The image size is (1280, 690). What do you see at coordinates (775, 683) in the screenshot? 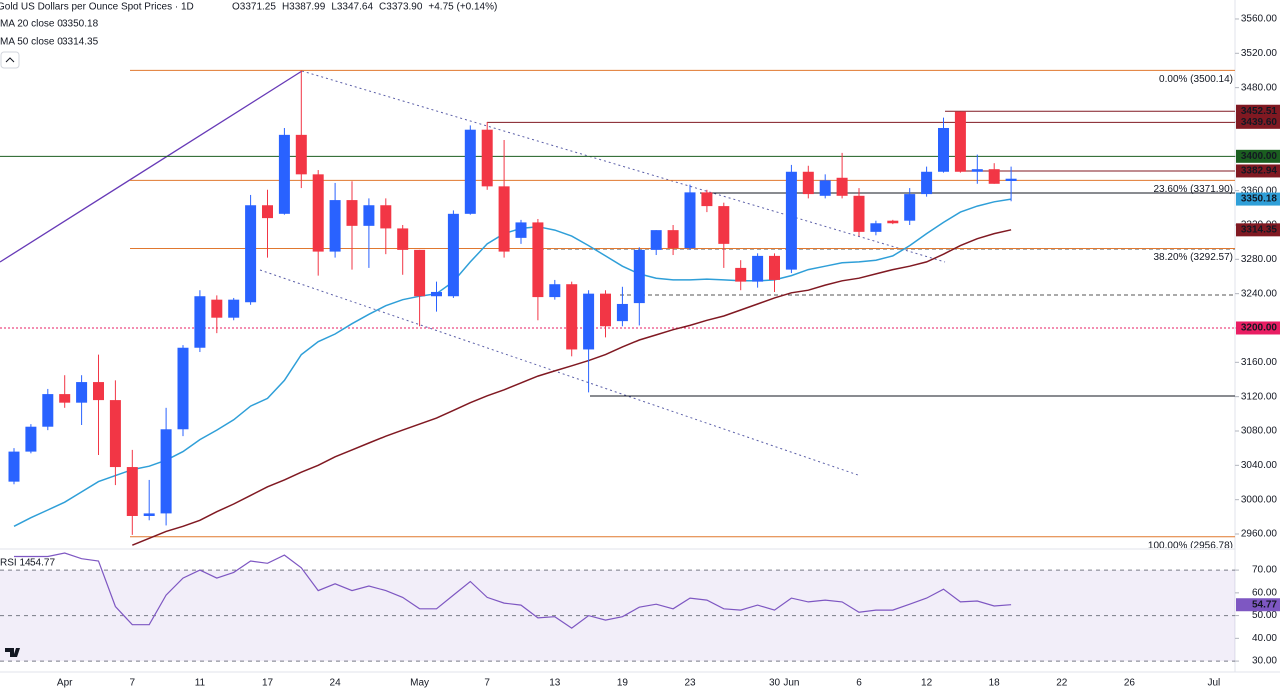
I see `x-tick-label: 30` at bounding box center [775, 683].